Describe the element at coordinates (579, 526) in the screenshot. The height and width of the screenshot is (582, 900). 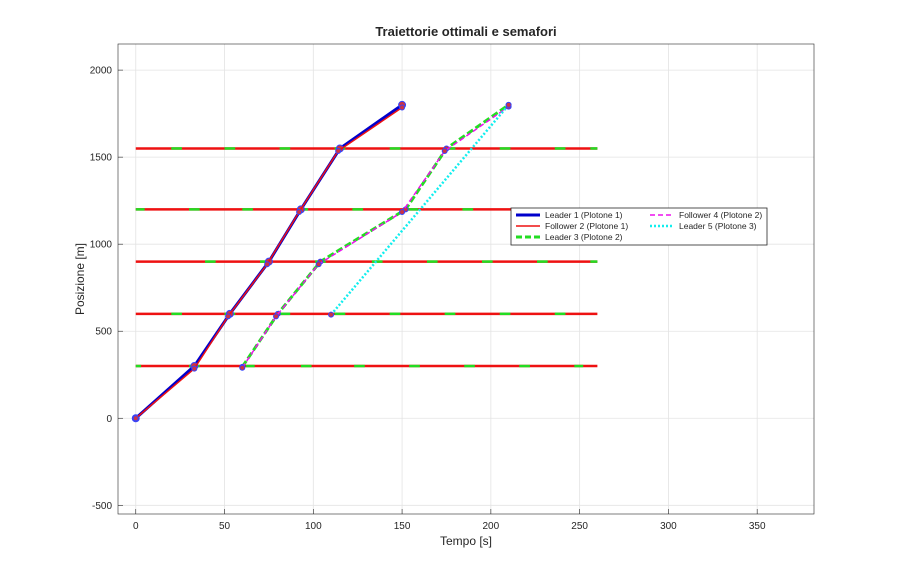
I see `x-tick-label: 250` at that location.